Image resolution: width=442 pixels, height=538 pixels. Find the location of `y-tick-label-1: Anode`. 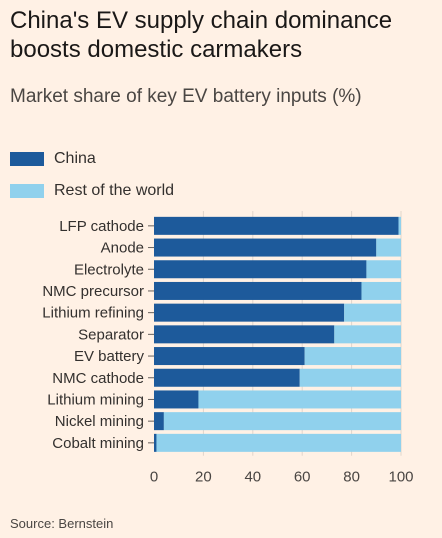

y-tick-label-1: Anode is located at coordinates (122, 248).